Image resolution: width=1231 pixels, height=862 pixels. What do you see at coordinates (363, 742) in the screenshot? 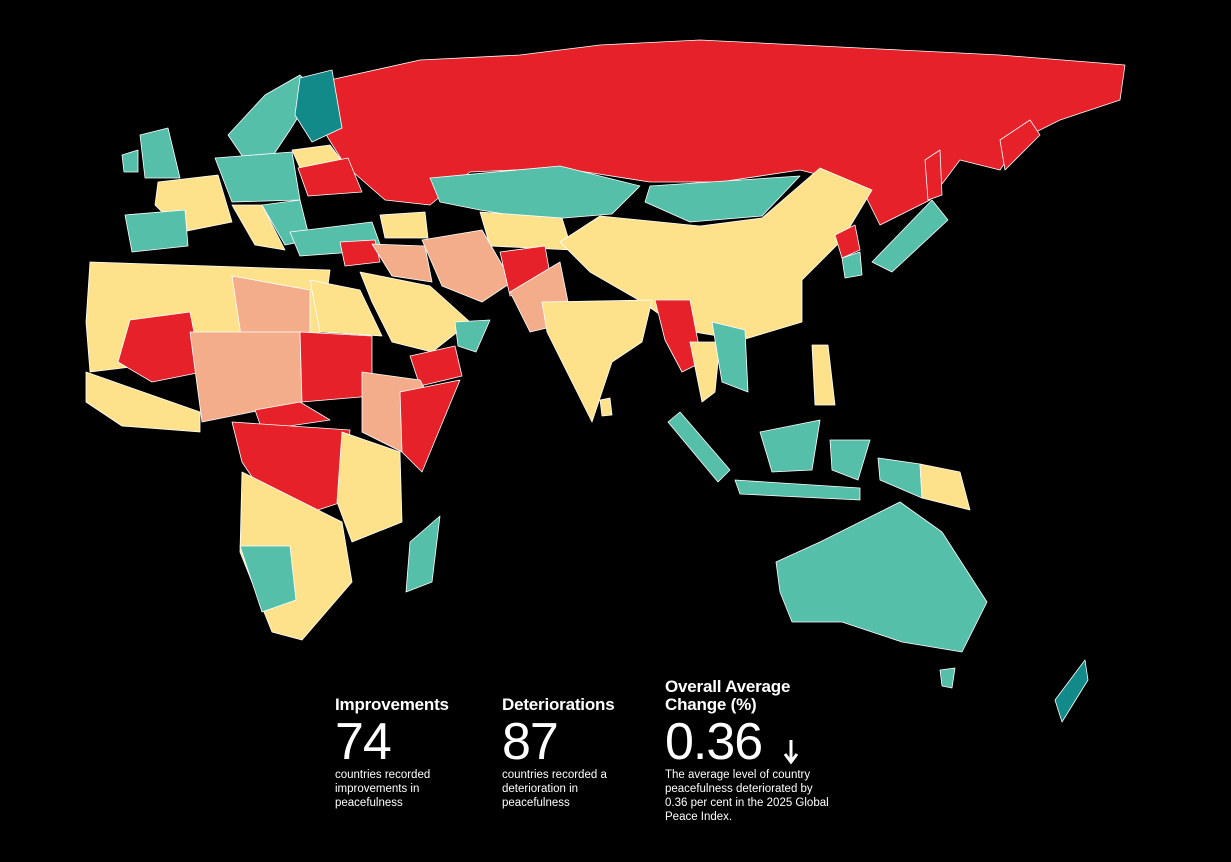
I see `stat-value: 74` at bounding box center [363, 742].